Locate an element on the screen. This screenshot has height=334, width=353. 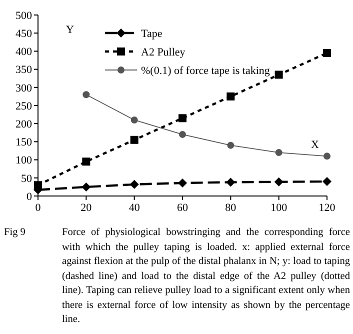
y-tick-label: 350 is located at coordinates (24, 70).